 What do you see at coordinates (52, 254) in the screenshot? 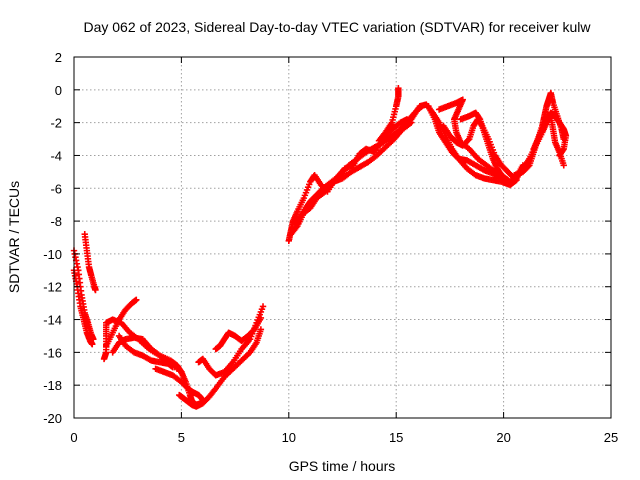
I see `y-tick-label: -10` at bounding box center [52, 254].